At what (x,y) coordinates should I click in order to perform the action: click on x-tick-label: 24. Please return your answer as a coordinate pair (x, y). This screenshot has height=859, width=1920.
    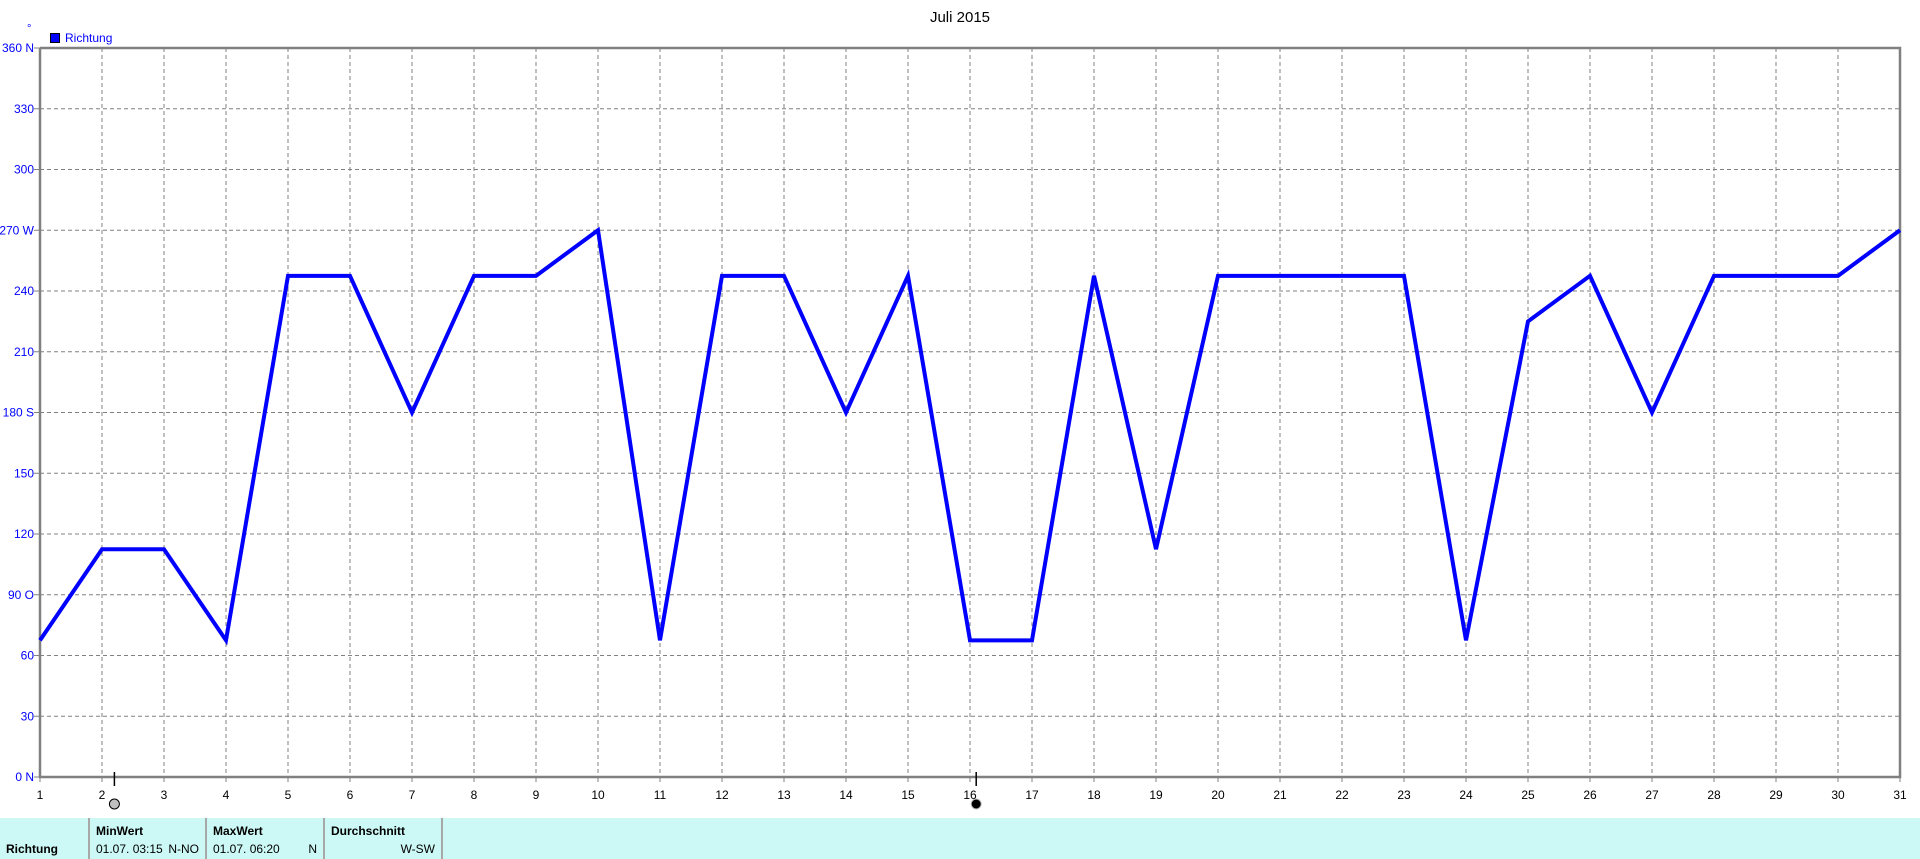
    Looking at the image, I should click on (1466, 795).